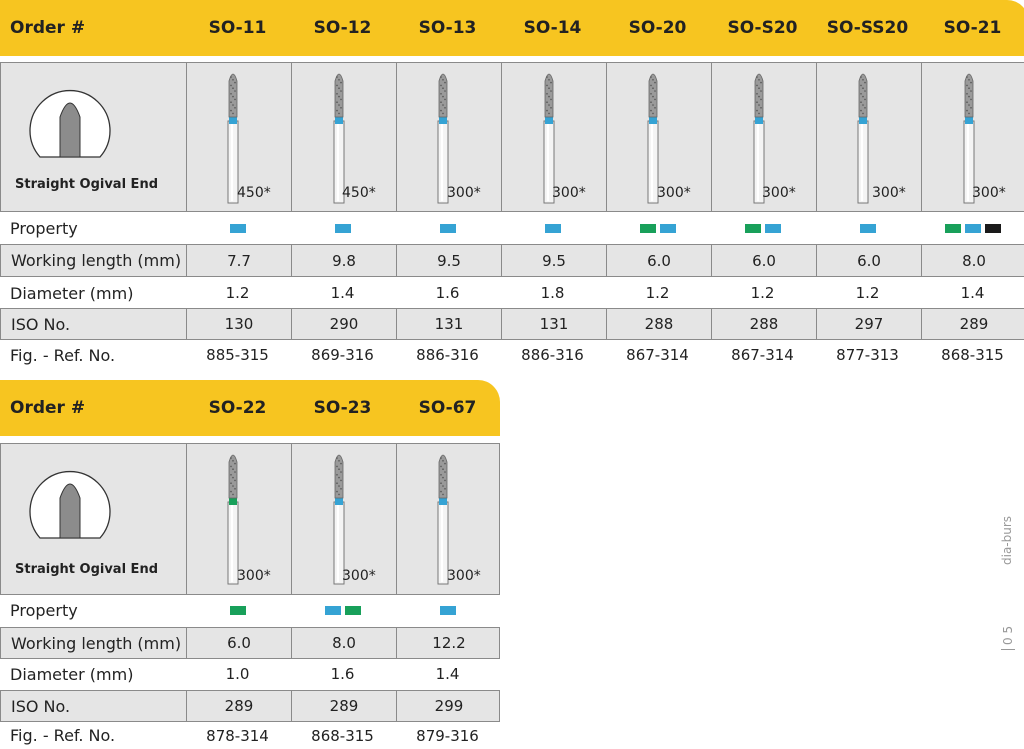 The width and height of the screenshot is (1024, 749). I want to click on speed-label: 450*, so click(359, 193).